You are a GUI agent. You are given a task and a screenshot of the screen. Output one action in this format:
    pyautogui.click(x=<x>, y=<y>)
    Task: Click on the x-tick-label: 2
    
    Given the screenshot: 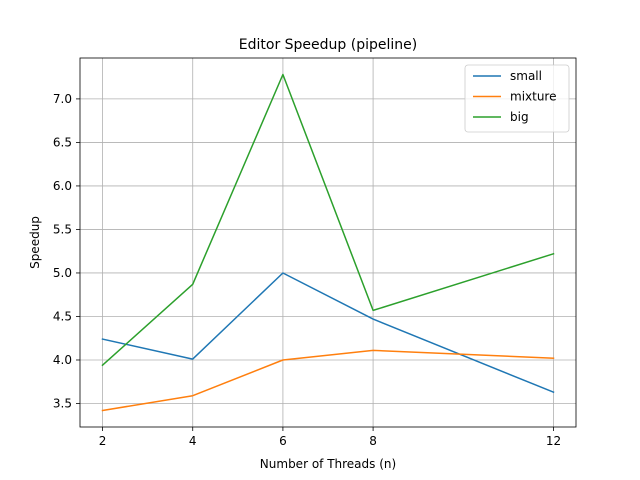 What is the action you would take?
    pyautogui.click(x=103, y=441)
    